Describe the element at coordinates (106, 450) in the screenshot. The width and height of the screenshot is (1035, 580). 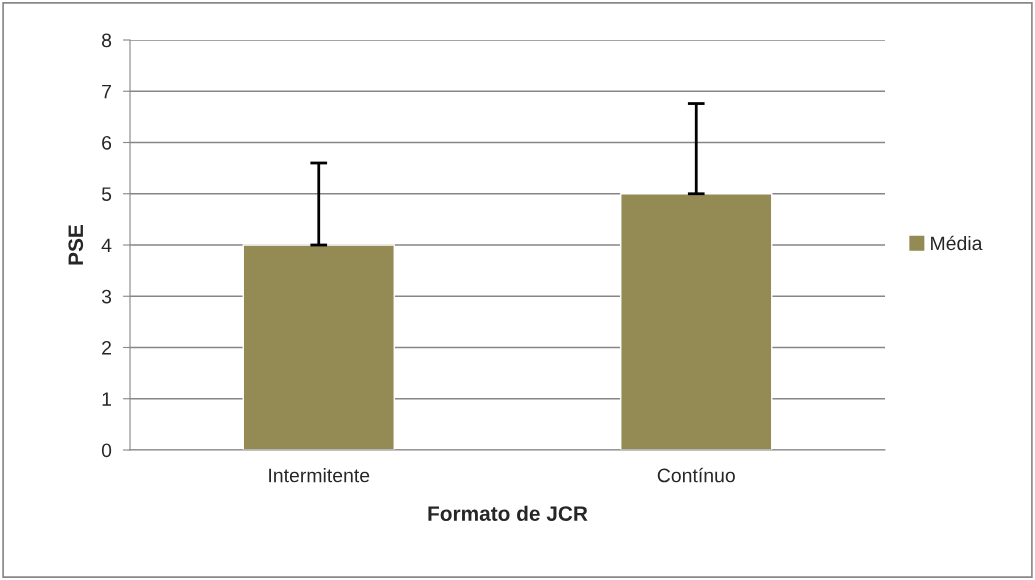
I see `y-tick-label: 0` at that location.